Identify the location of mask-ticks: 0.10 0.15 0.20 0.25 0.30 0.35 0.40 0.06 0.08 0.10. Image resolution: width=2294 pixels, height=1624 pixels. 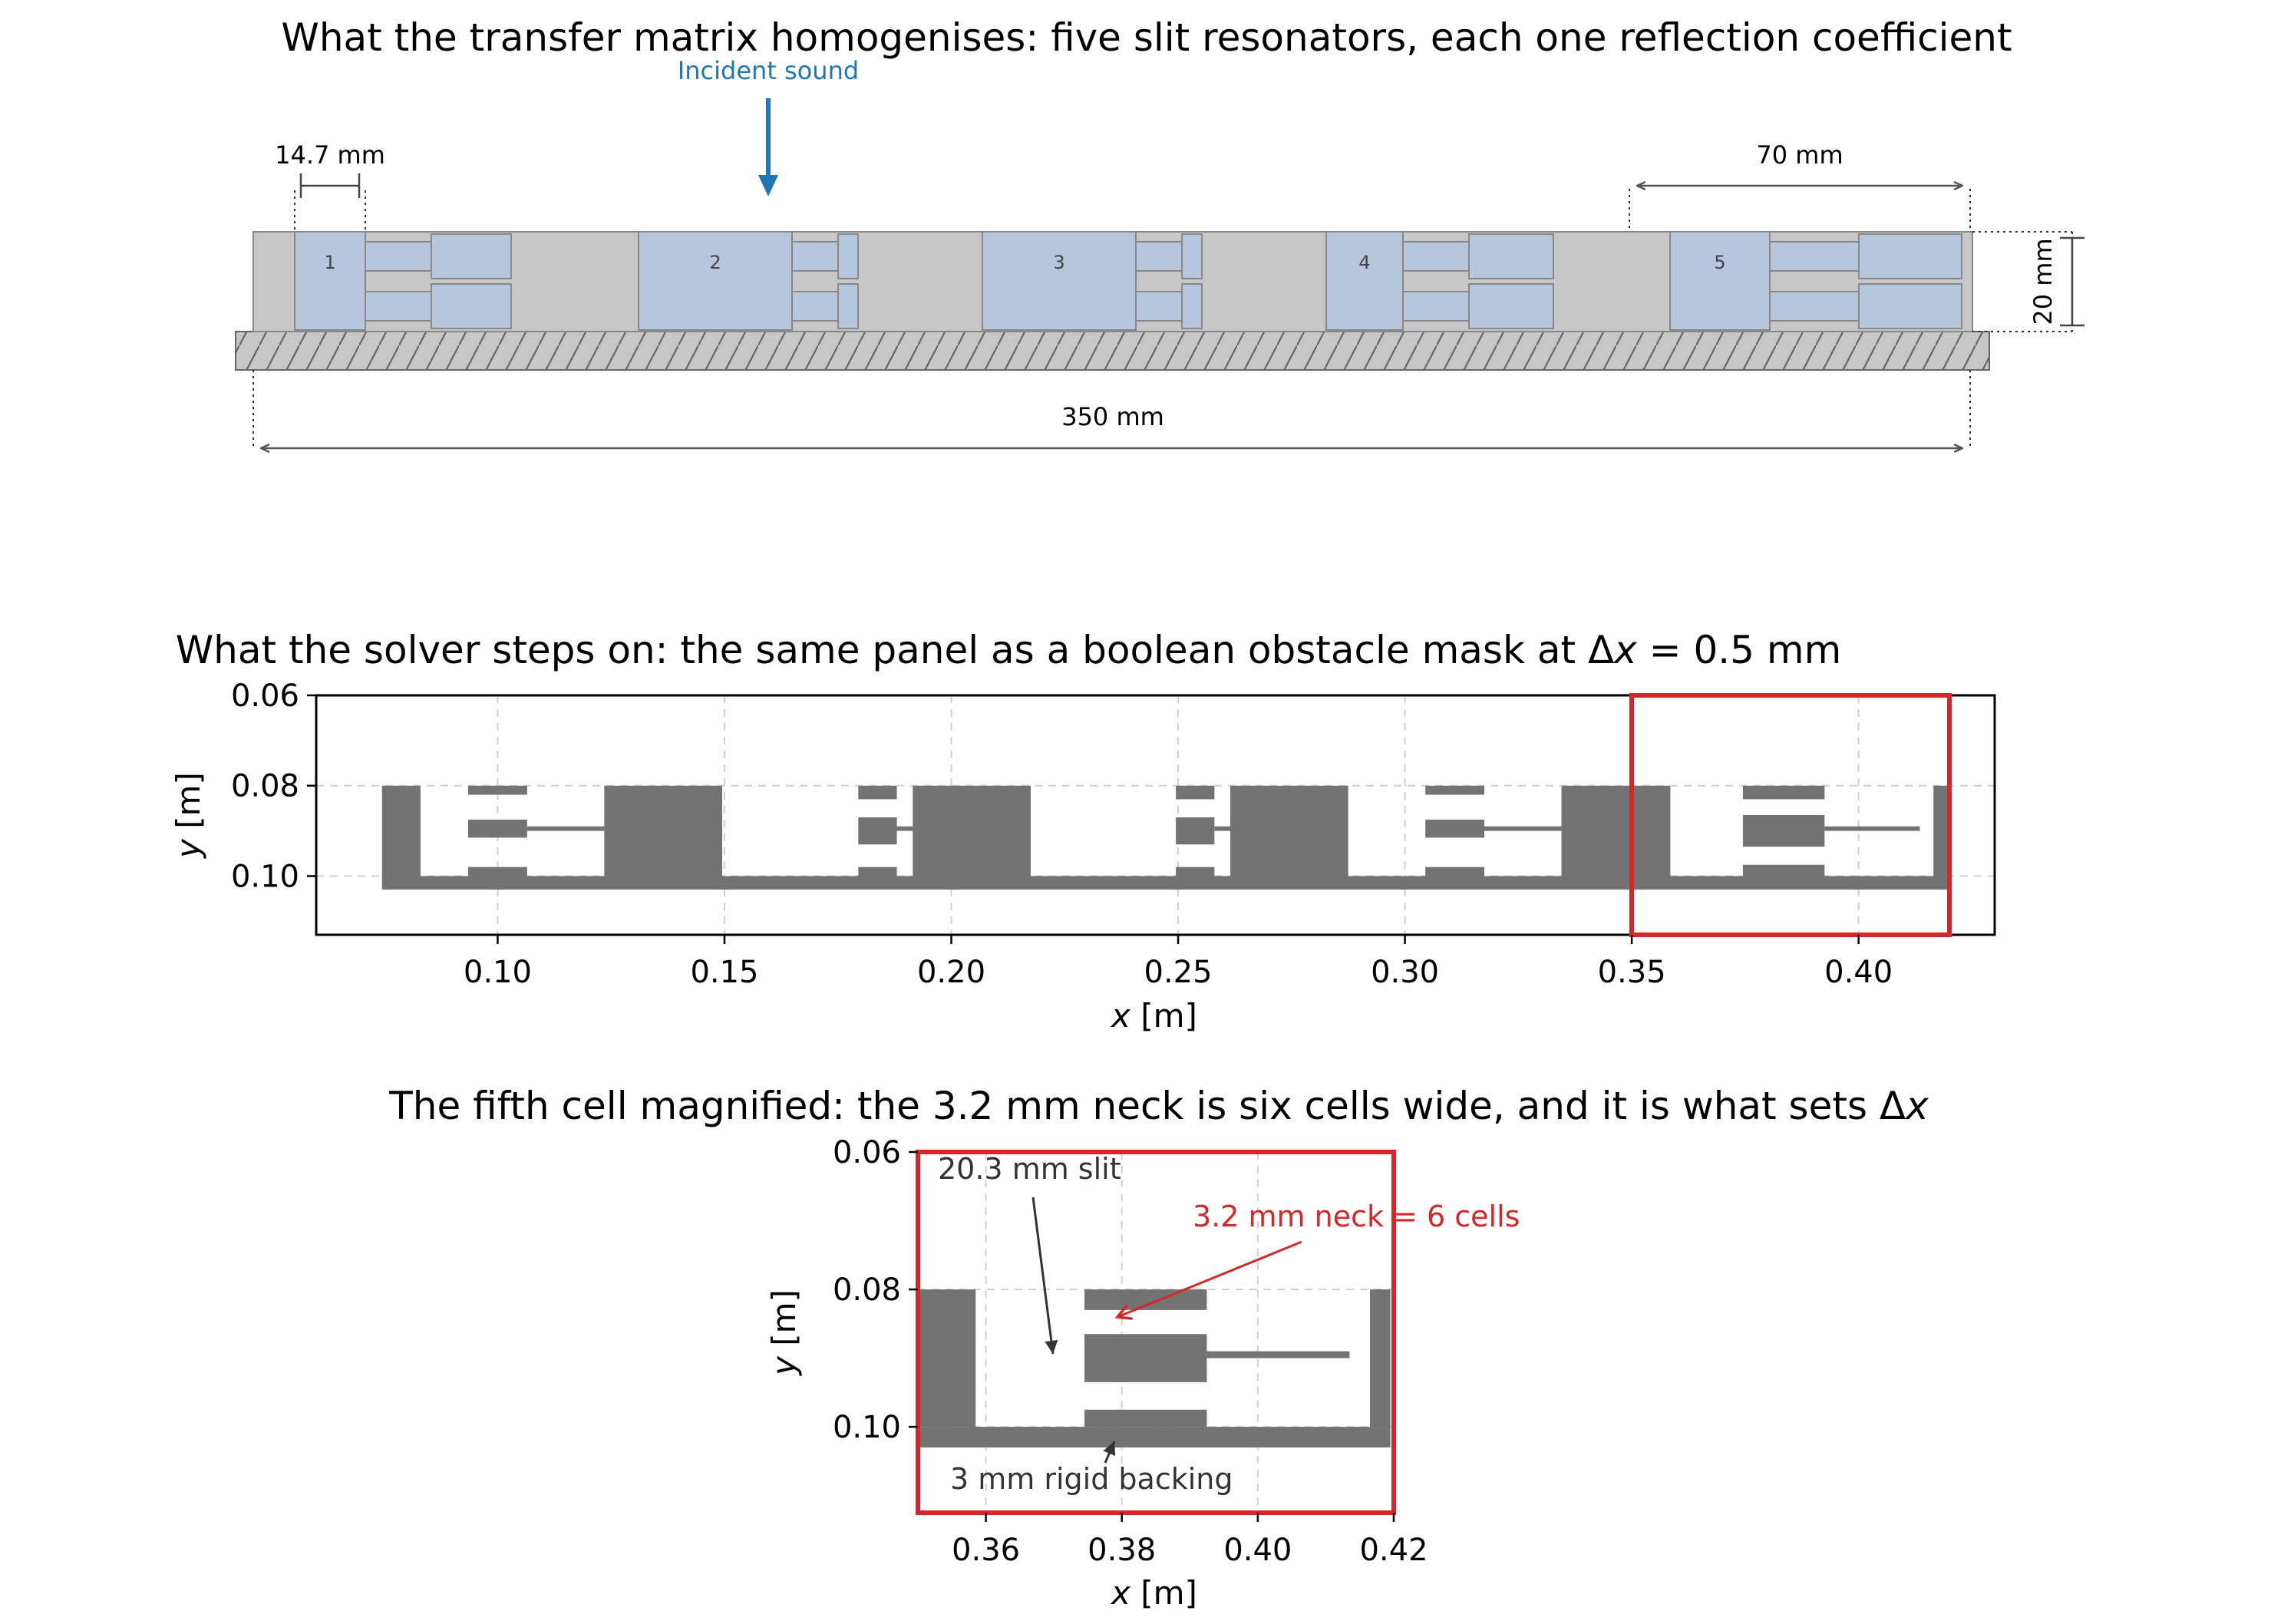
(1062, 834).